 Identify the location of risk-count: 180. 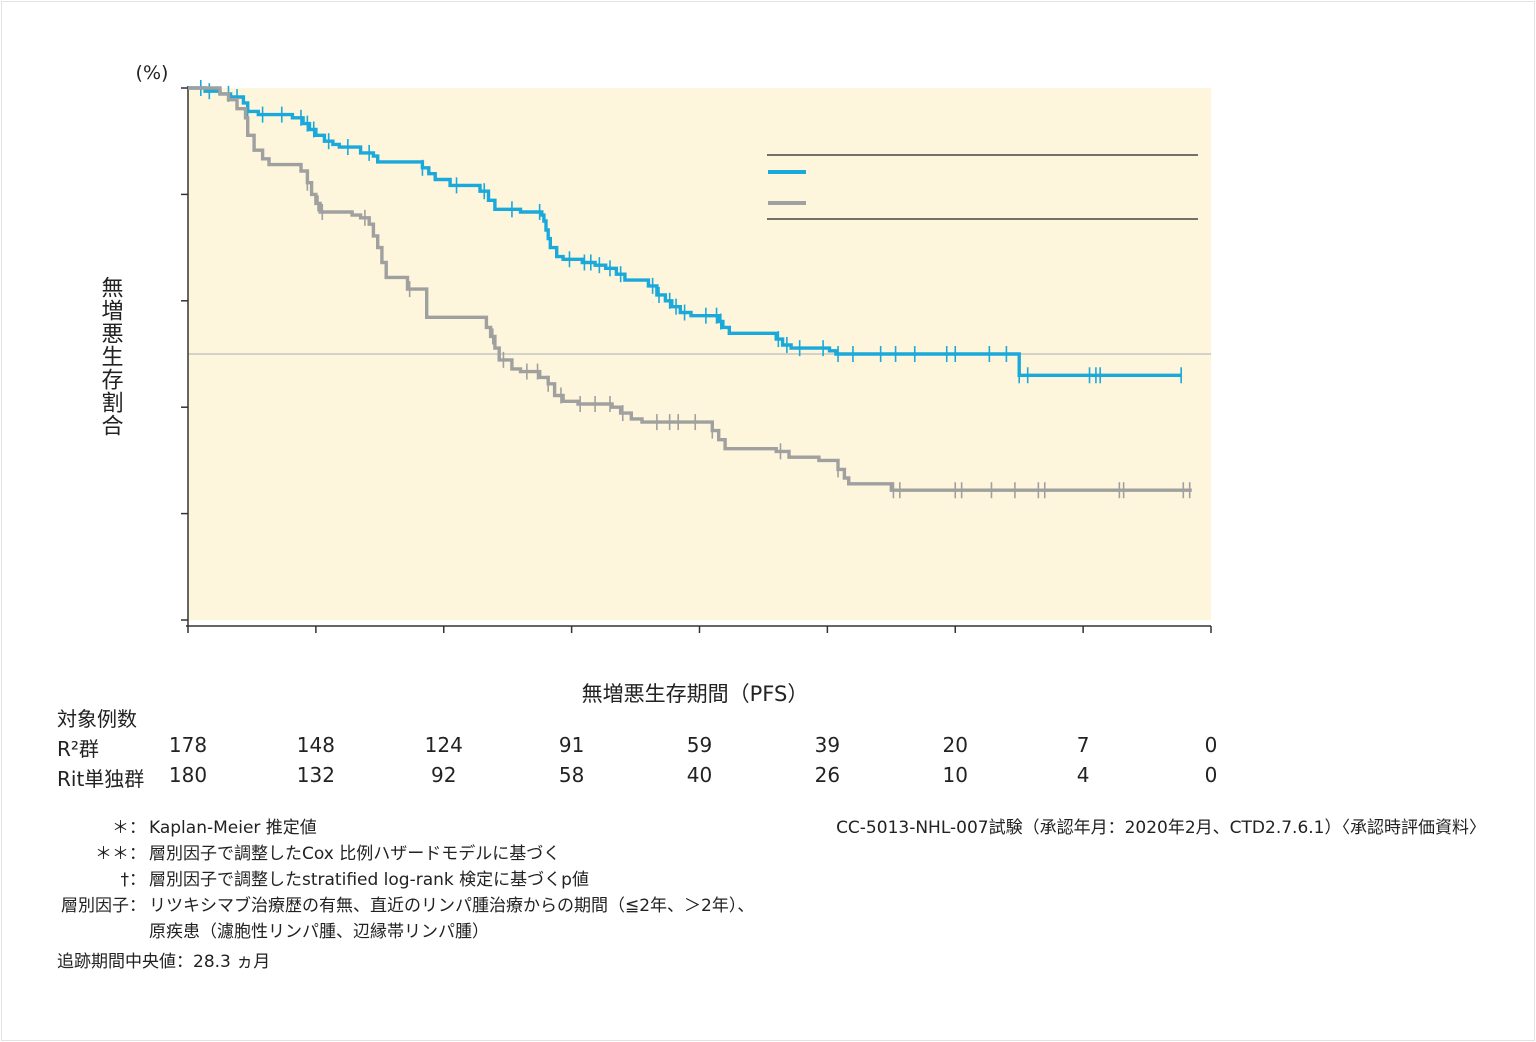
(188, 775).